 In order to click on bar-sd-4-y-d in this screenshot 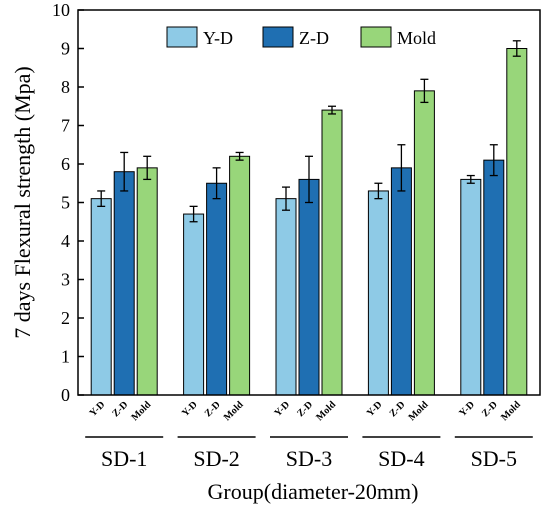, I will do `click(378, 293)`.